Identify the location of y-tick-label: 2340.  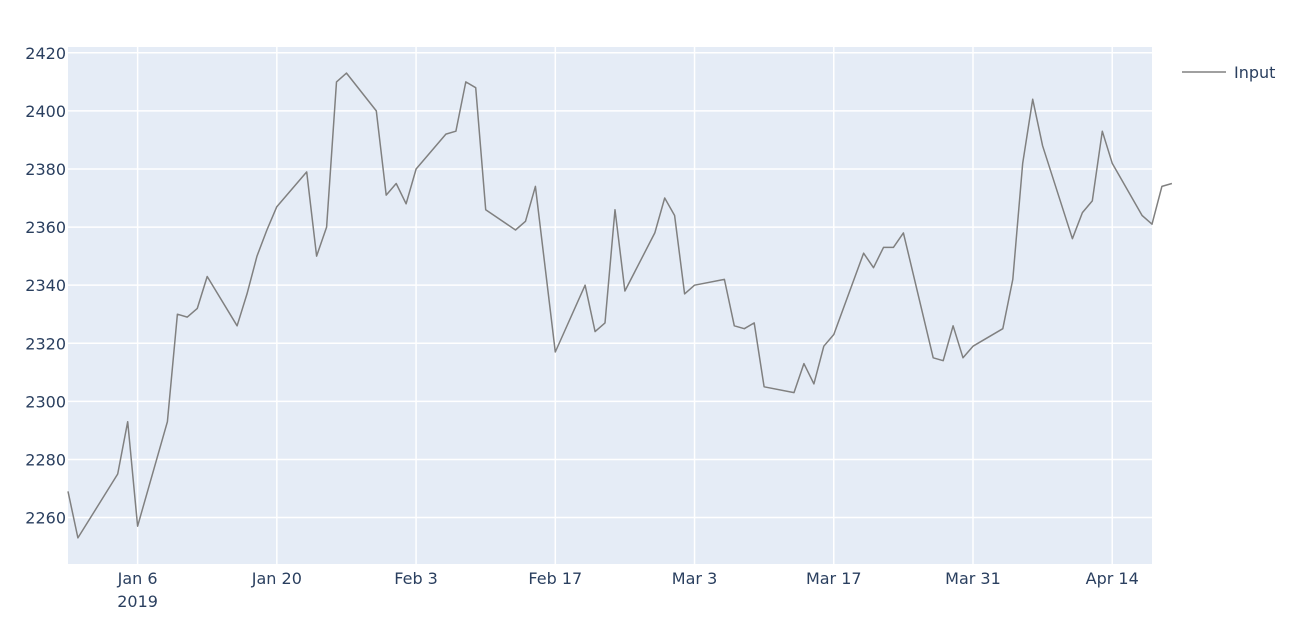
(45, 285).